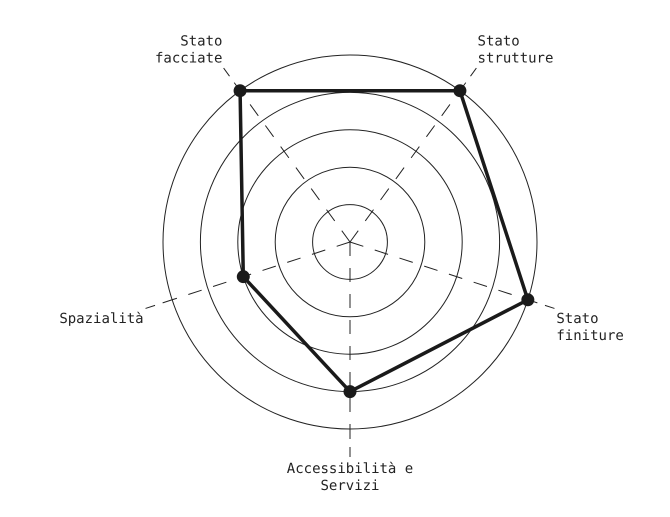 The width and height of the screenshot is (670, 517). I want to click on spoke-label: Accessibilità e Servizi, so click(350, 477).